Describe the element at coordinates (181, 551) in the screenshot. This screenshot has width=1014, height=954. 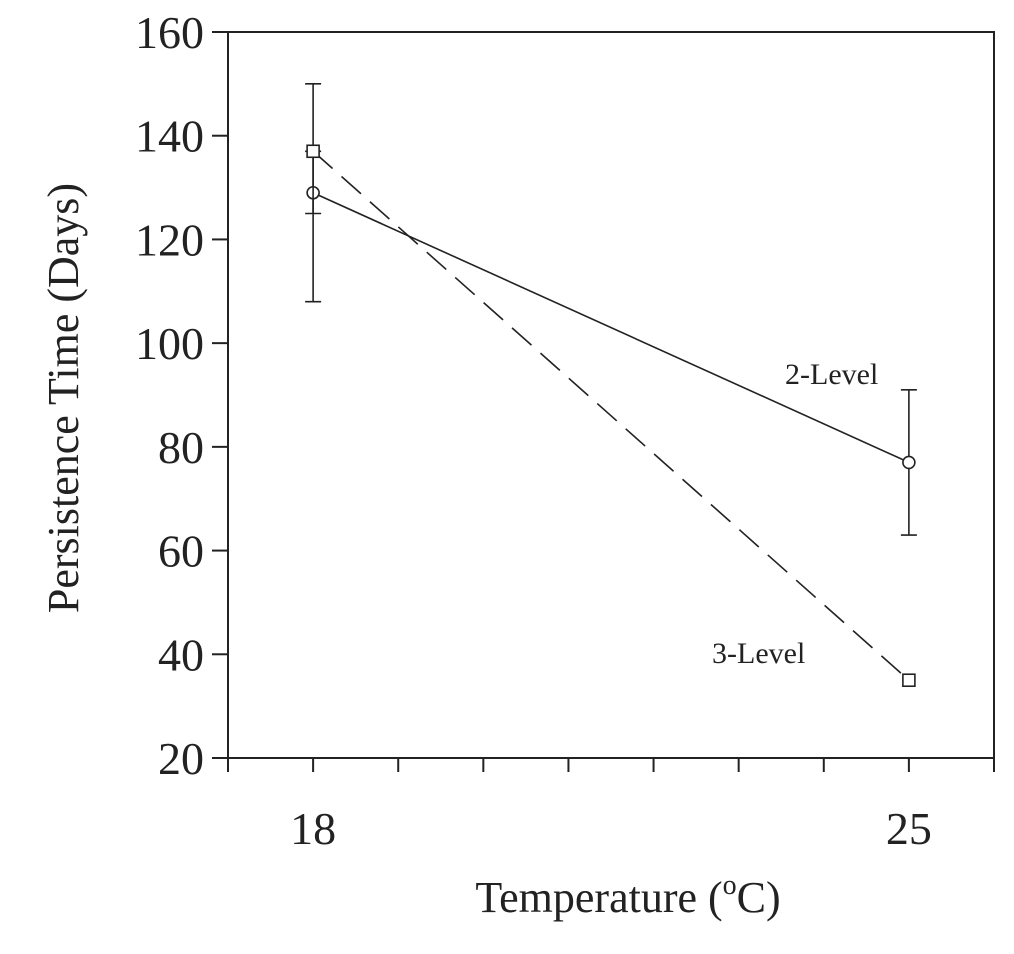
I see `y-tick-label: 60` at that location.